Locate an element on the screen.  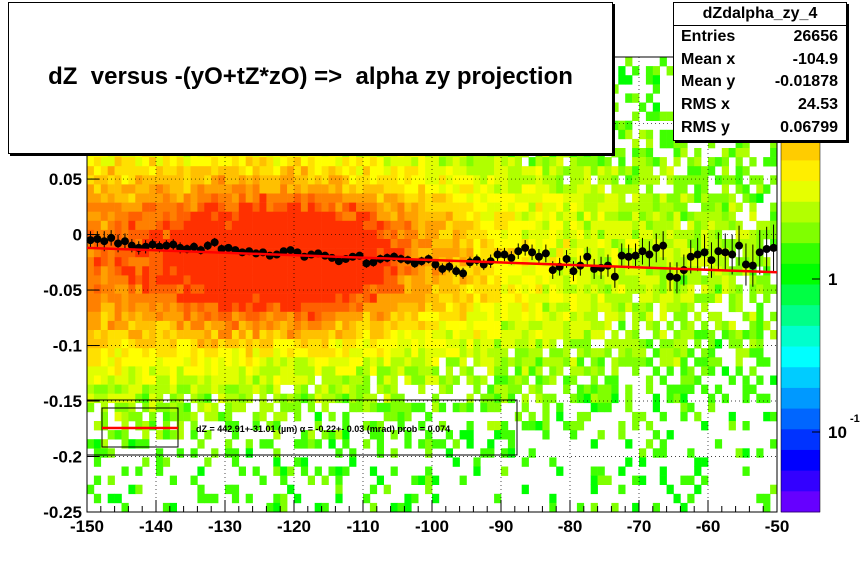
stats-row-rms-y: RMS y 0.06799 is located at coordinates (760, 128).